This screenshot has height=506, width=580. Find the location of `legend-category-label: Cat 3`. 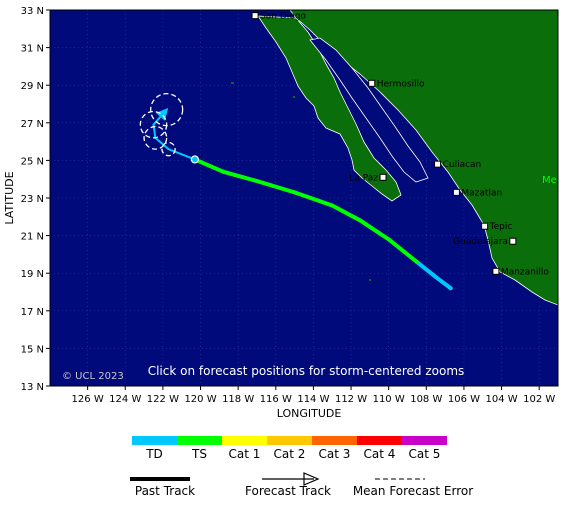

legend-category-label: Cat 3 is located at coordinates (335, 454).